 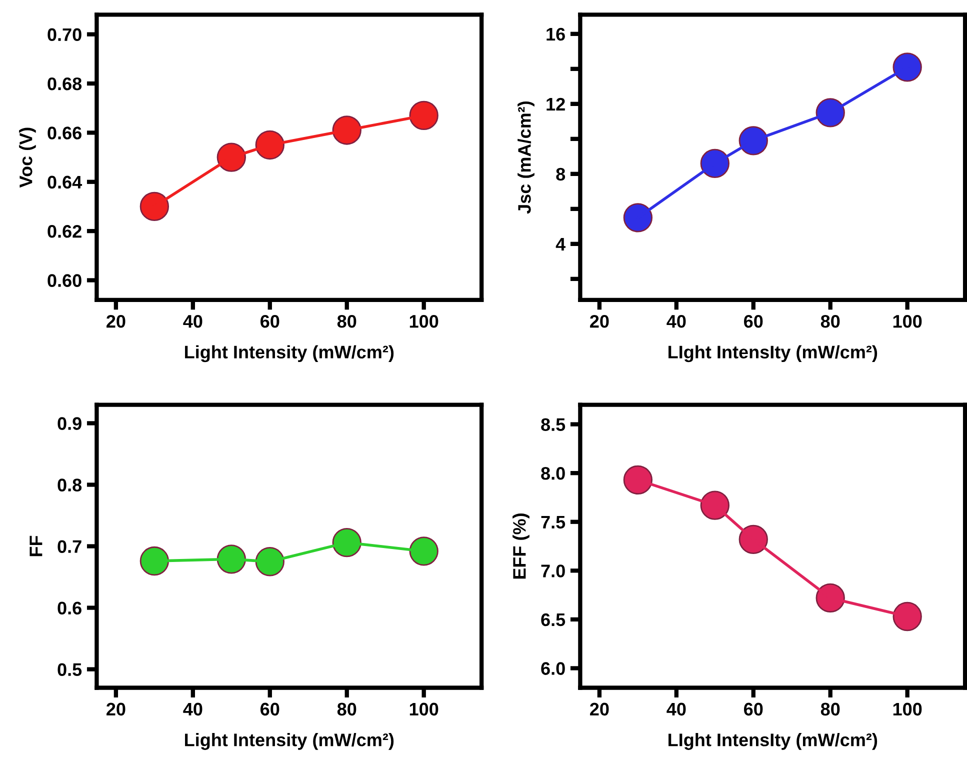 I want to click on y-tick-label: 0.8, so click(x=70, y=485).